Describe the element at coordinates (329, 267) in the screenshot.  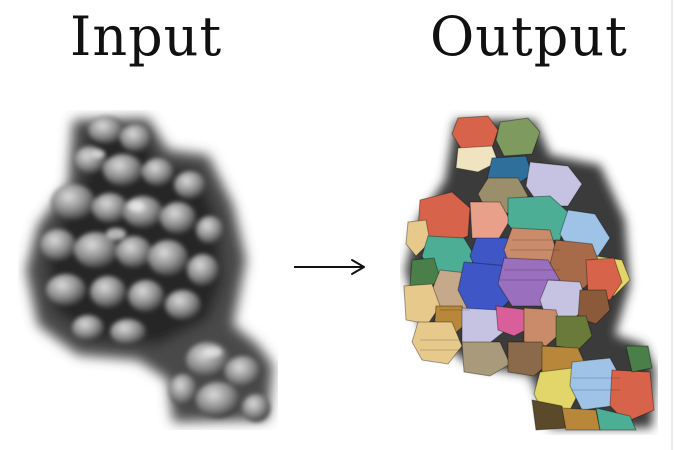
I see `arrow-icon` at that location.